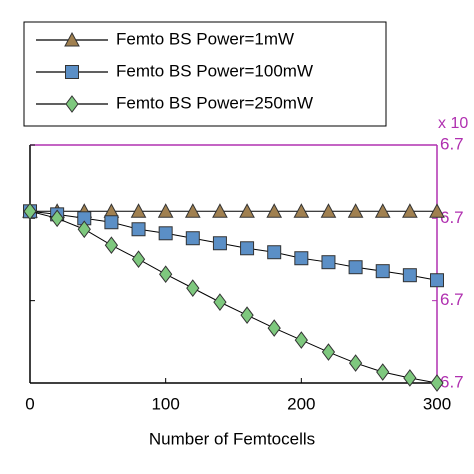  I want to click on legend-label: Femto BS Power=100mW, so click(214, 70).